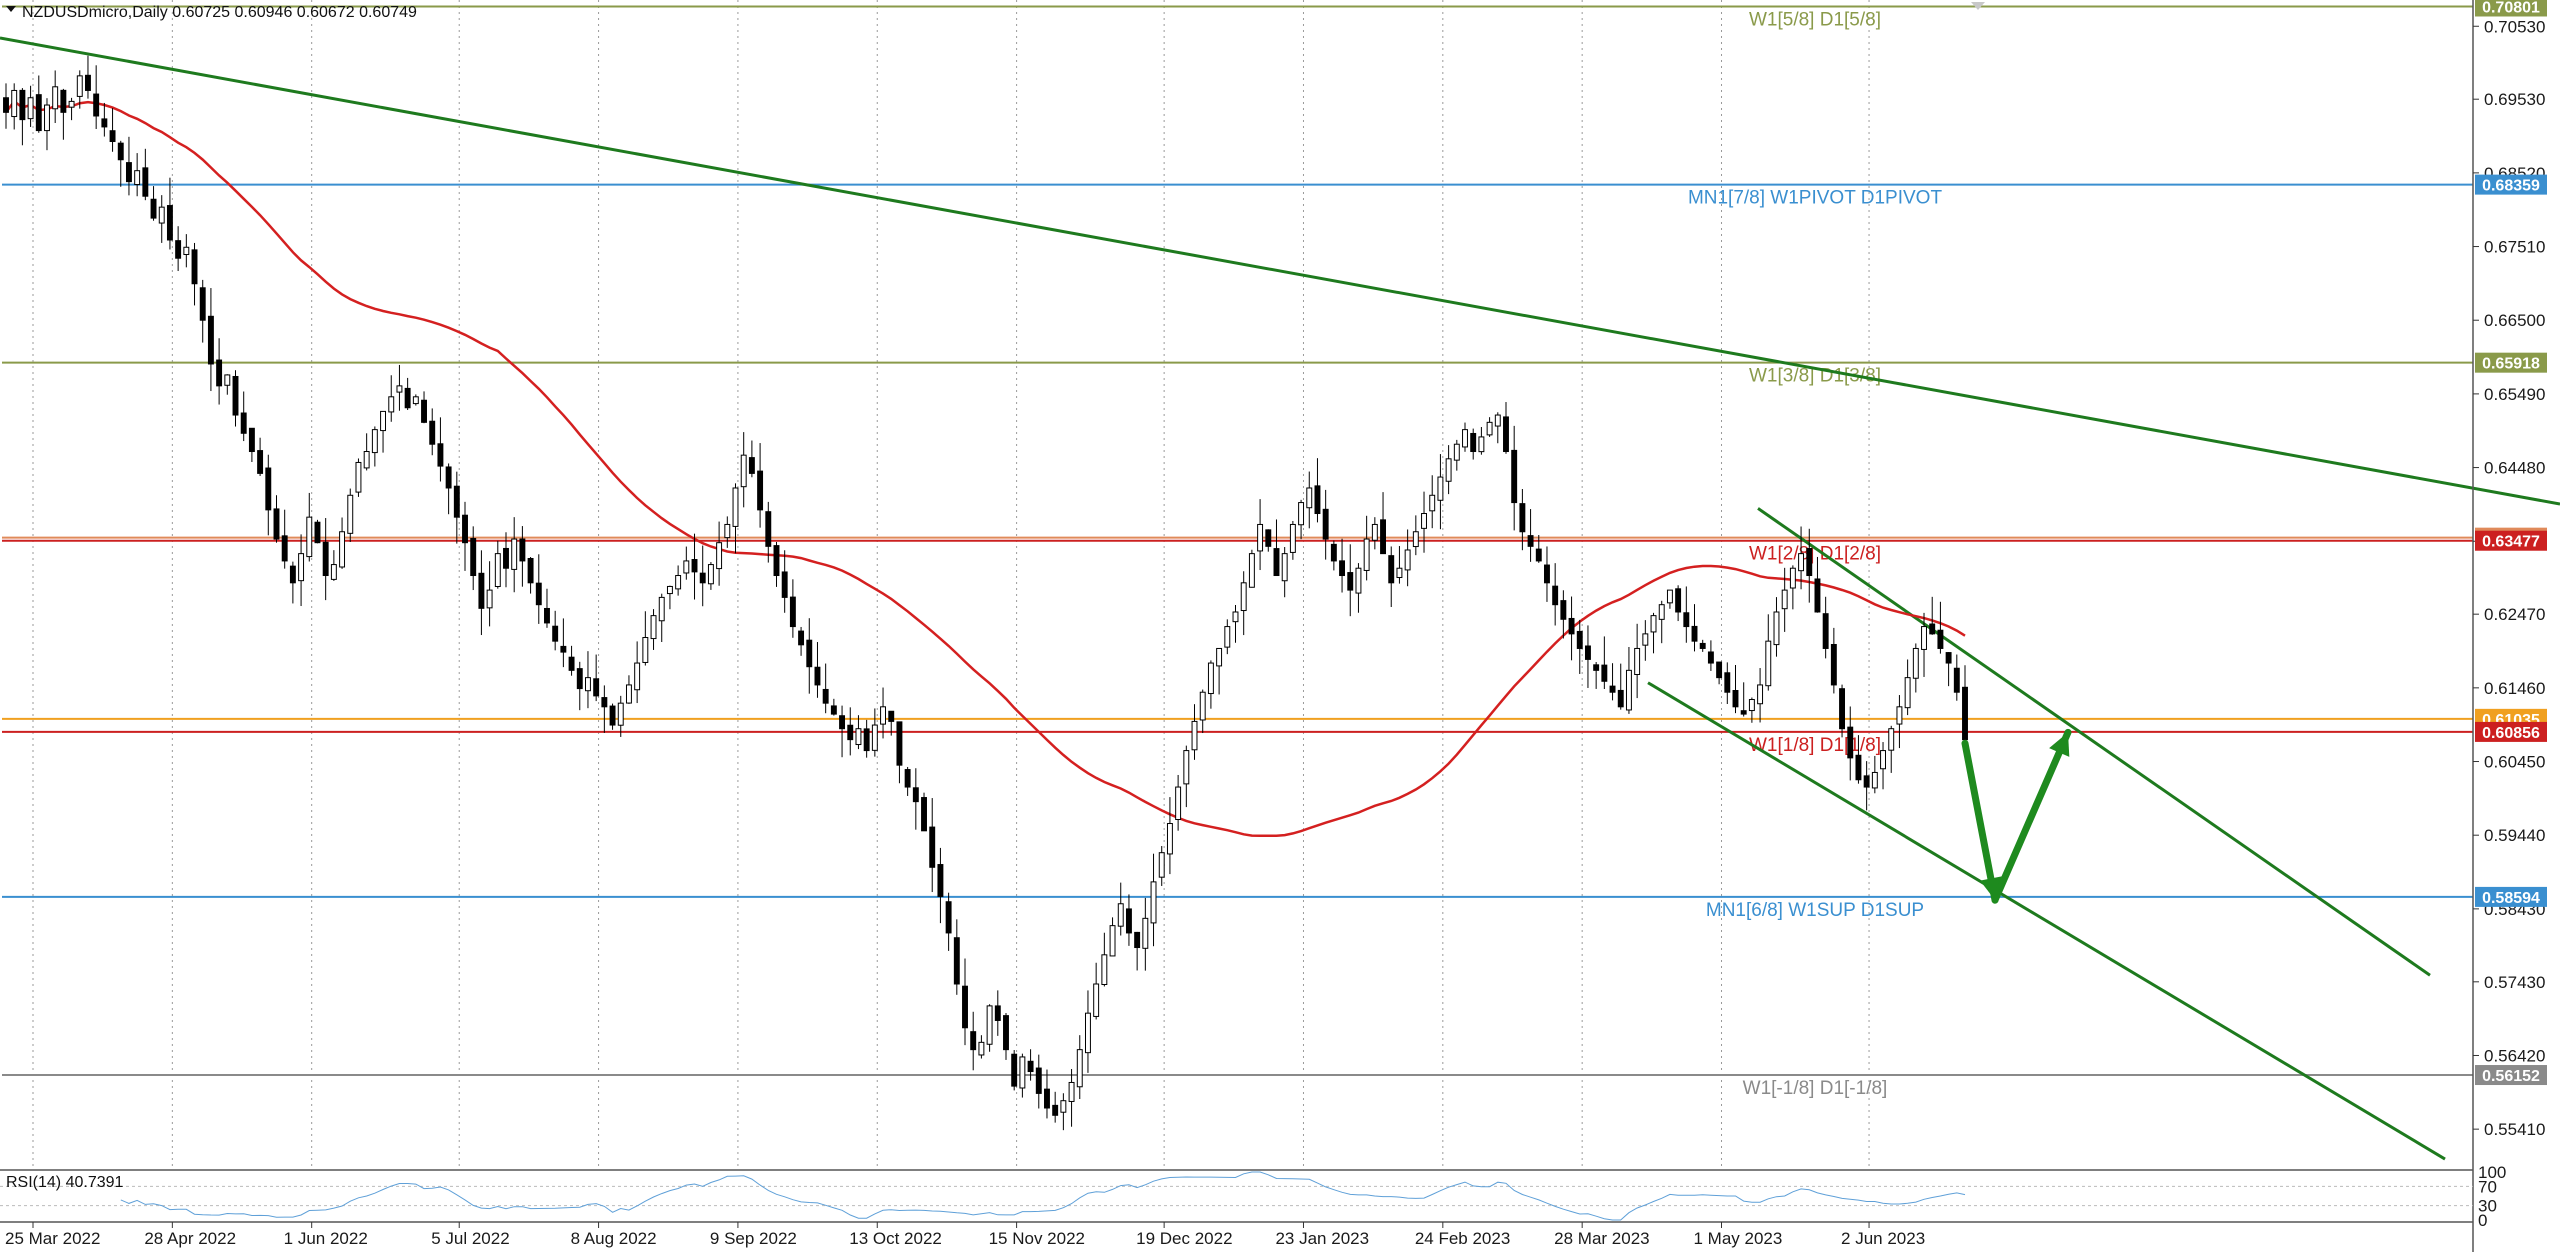 Image resolution: width=2560 pixels, height=1257 pixels. What do you see at coordinates (190, 1238) in the screenshot?
I see `x-tick-label: 28 Apr 2022` at bounding box center [190, 1238].